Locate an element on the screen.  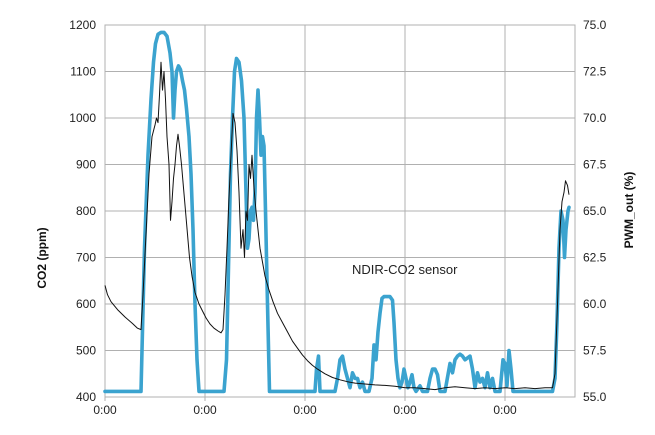
y2-tick-label: 70.0 is located at coordinates (595, 118).